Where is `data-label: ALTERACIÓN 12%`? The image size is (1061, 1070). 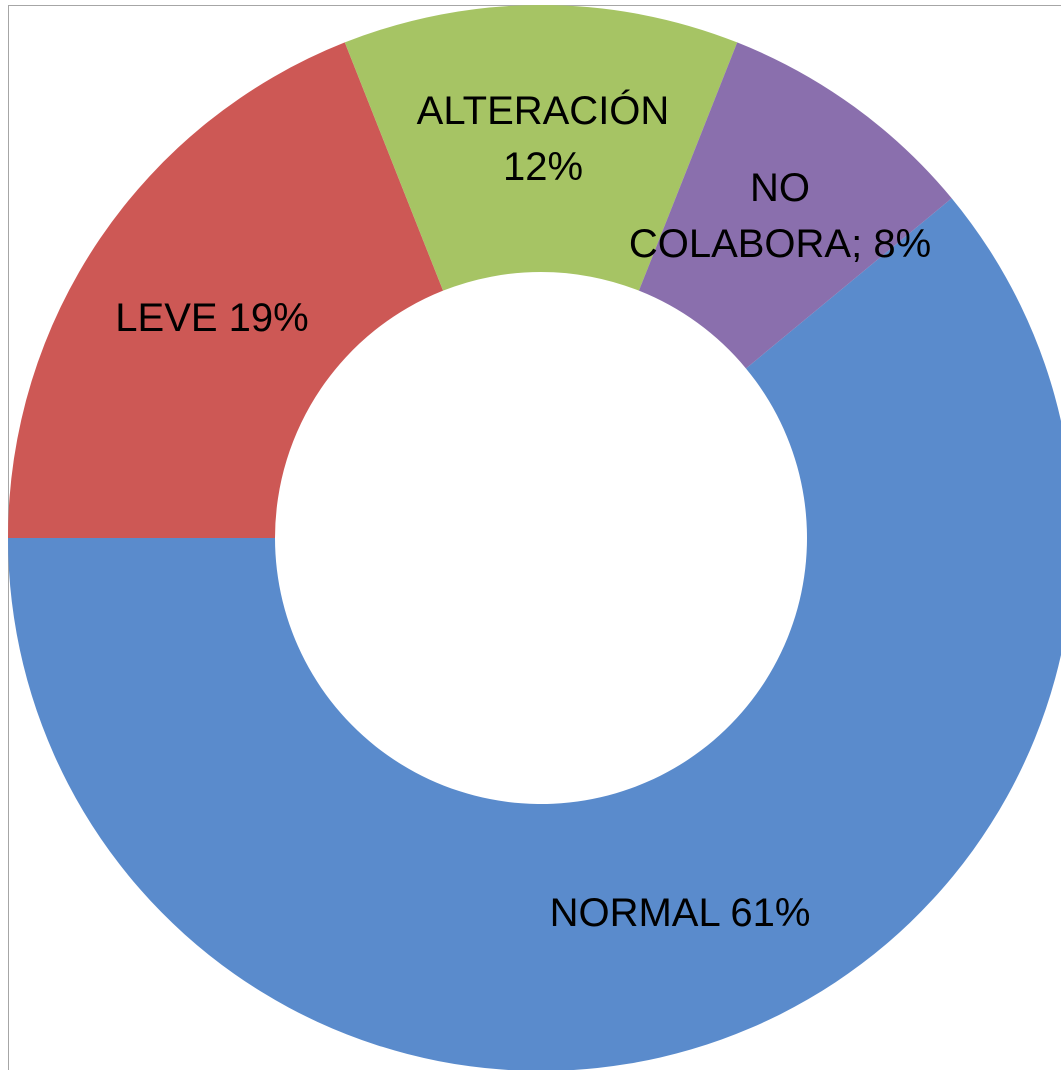
data-label: ALTERACIÓN 12% is located at coordinates (543, 138).